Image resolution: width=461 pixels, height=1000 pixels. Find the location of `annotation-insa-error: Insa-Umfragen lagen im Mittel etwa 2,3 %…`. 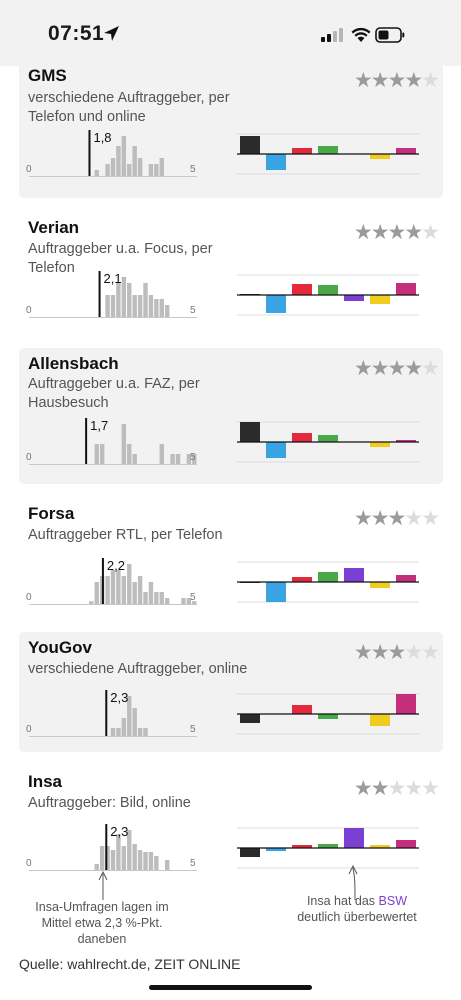

annotation-insa-error: Insa-Umfragen lagen im Mittel etwa 2,3 %… is located at coordinates (102, 923).